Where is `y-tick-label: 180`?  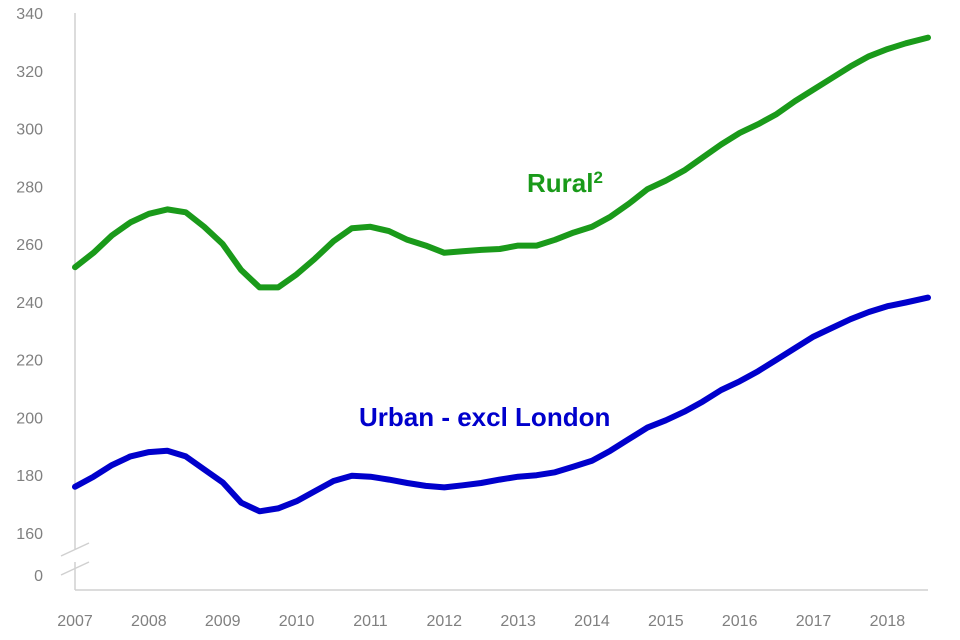
y-tick-label: 180 is located at coordinates (29, 476).